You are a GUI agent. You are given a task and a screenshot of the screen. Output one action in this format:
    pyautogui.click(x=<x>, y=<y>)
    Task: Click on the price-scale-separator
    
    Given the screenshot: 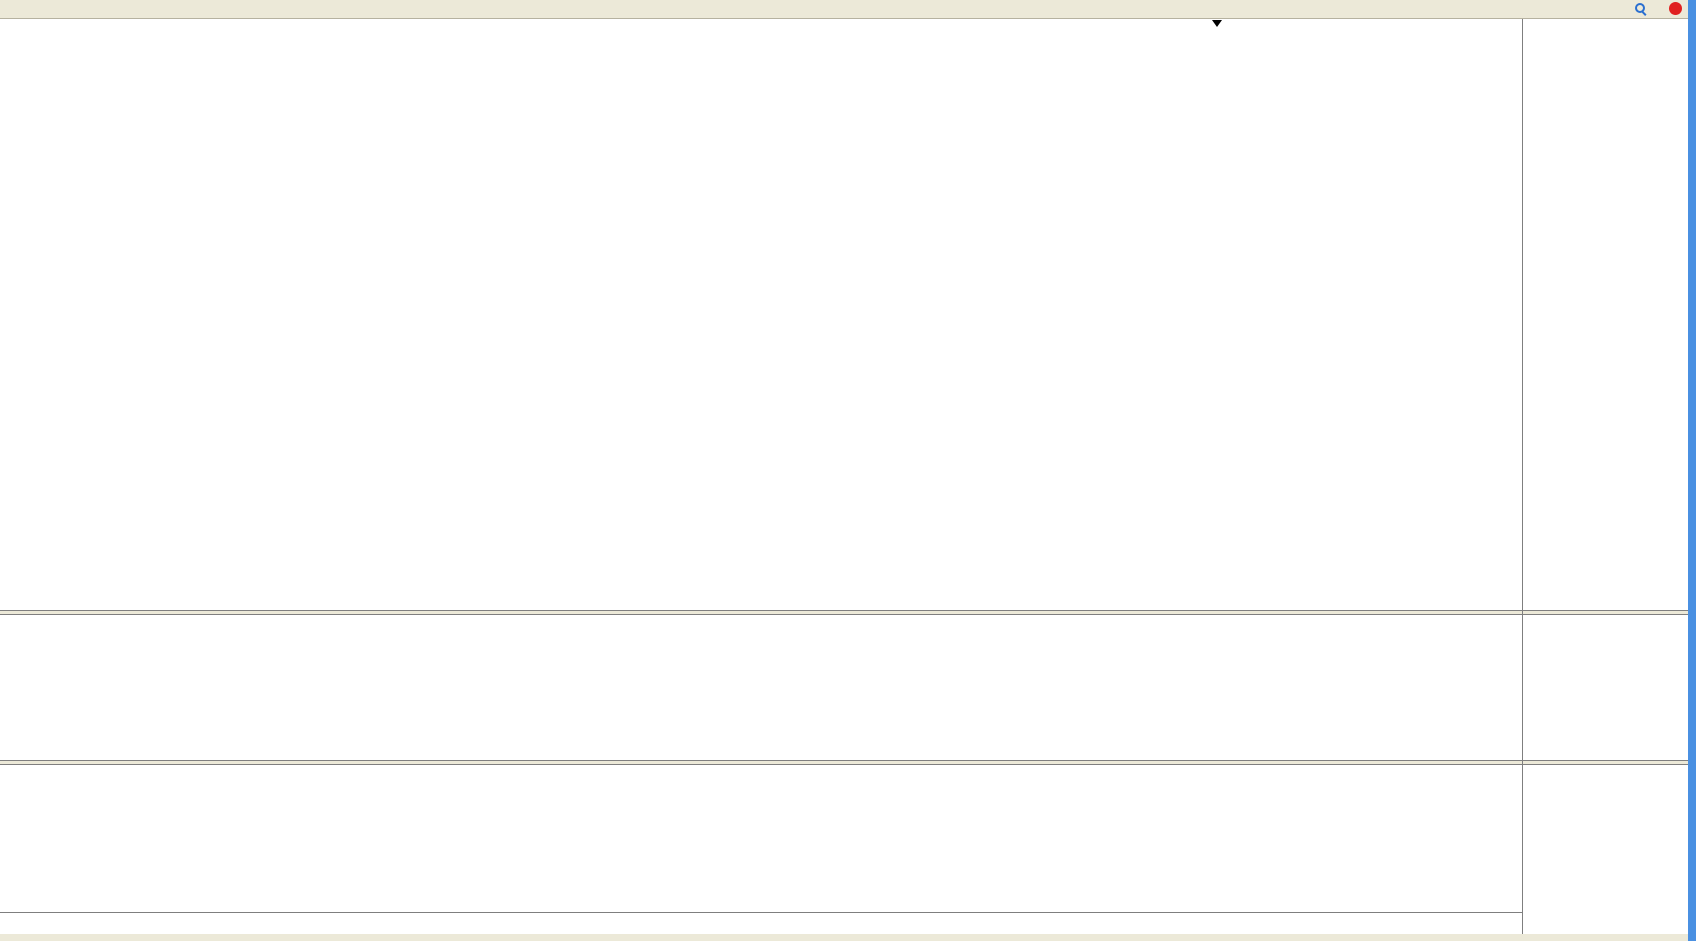 What is the action you would take?
    pyautogui.click(x=1522, y=476)
    